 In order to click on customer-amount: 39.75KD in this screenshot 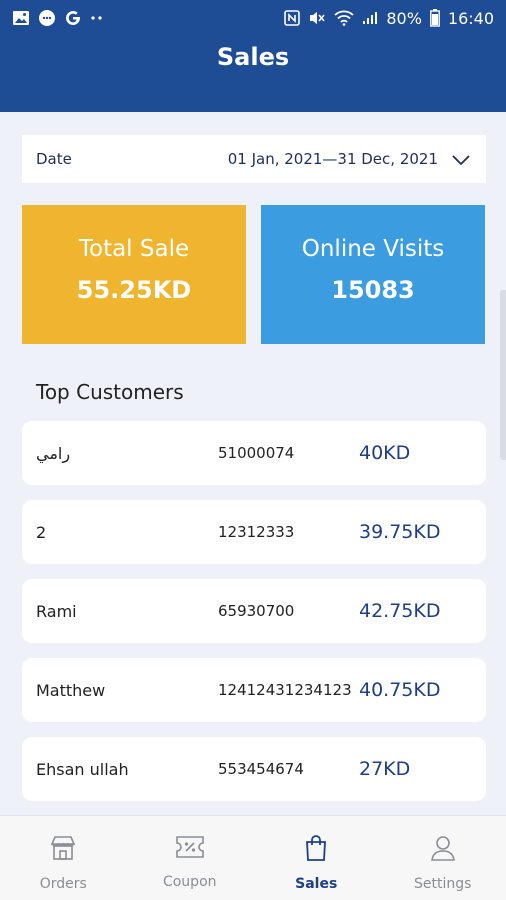, I will do `click(400, 532)`.